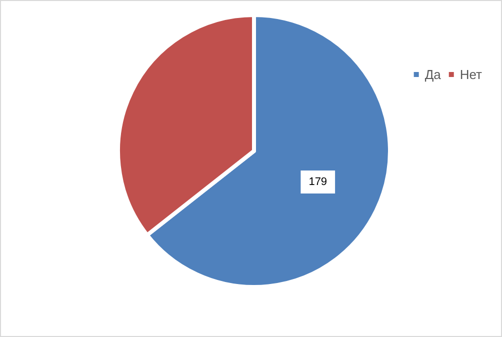  Describe the element at coordinates (433, 74) in the screenshot. I see `legend-label: Да` at that location.